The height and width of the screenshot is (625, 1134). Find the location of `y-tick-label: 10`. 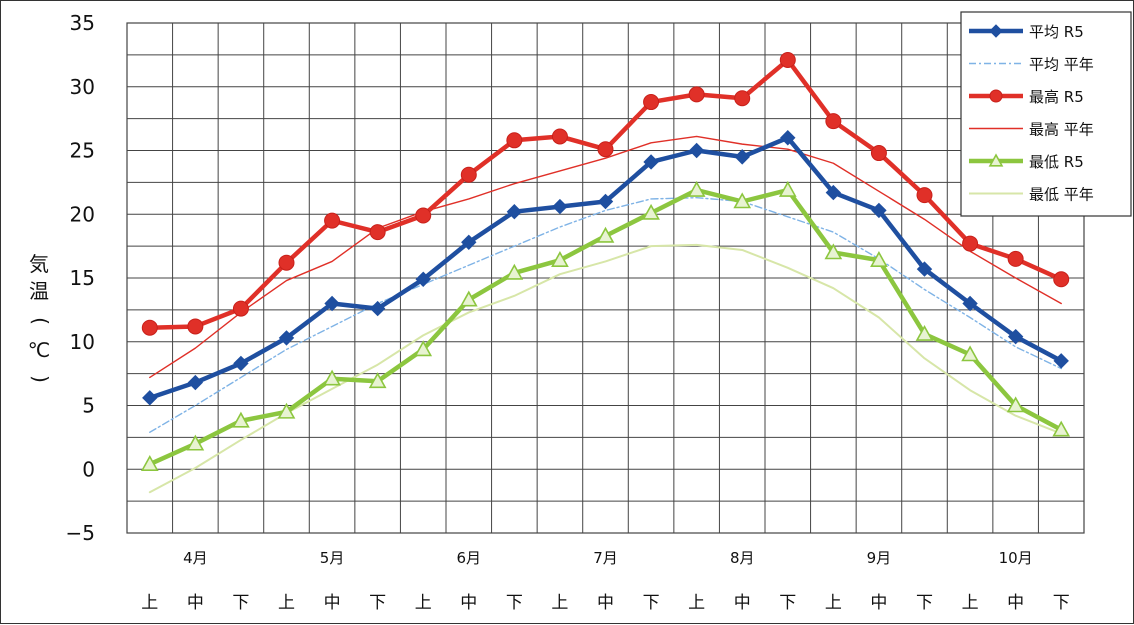

y-tick-label: 10 is located at coordinates (82, 342).